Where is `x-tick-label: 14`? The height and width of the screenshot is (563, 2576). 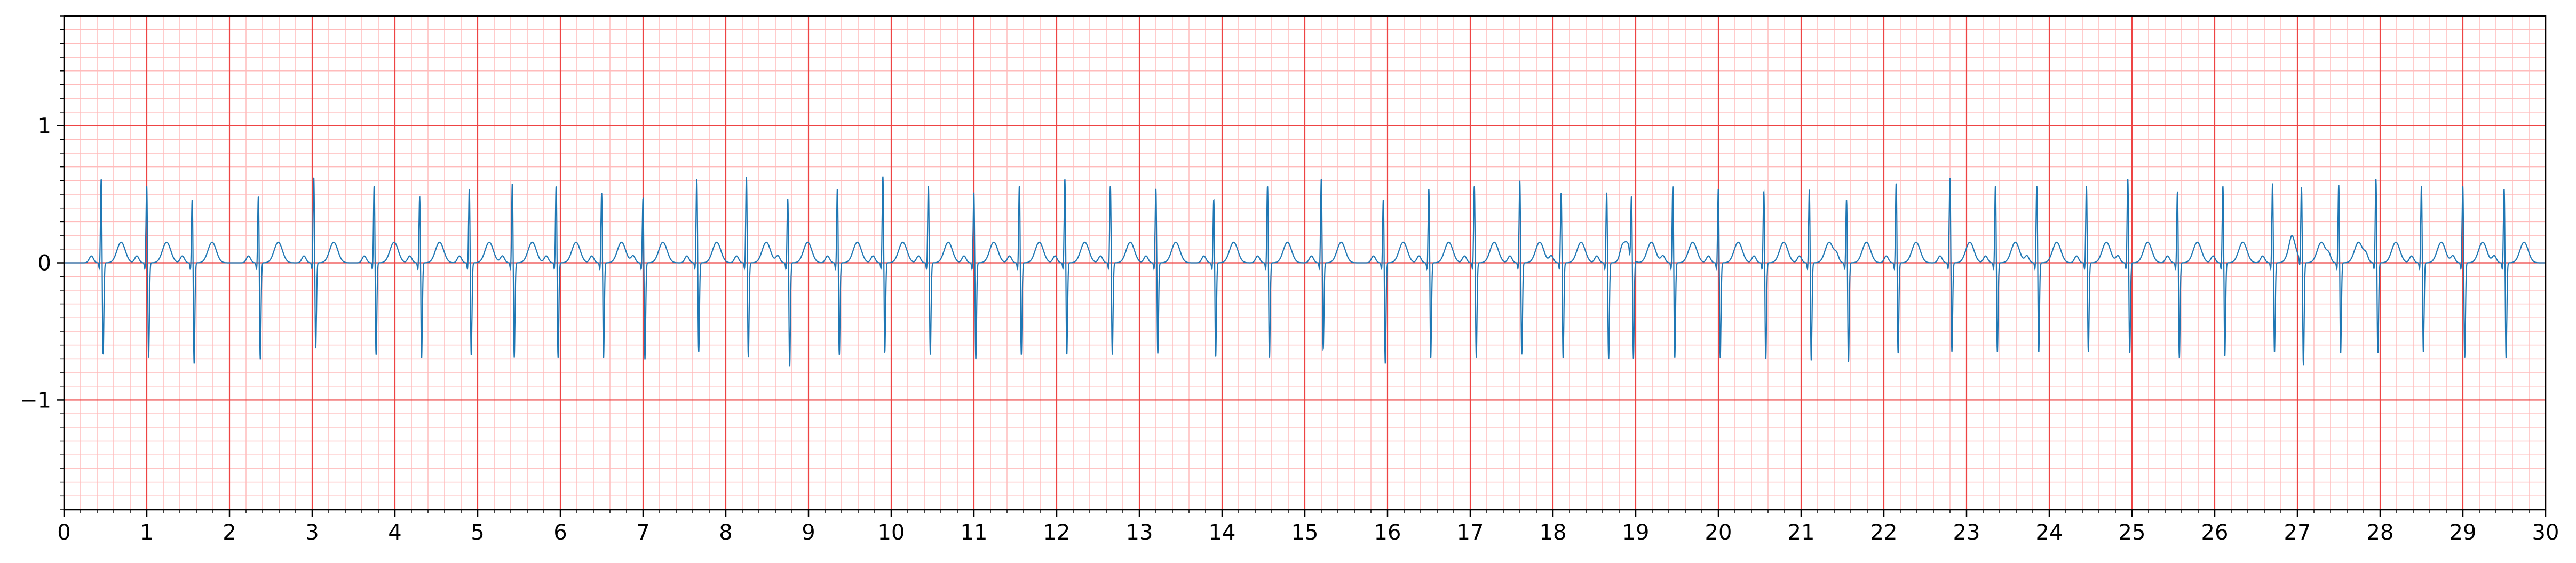
x-tick-label: 14 is located at coordinates (1222, 532).